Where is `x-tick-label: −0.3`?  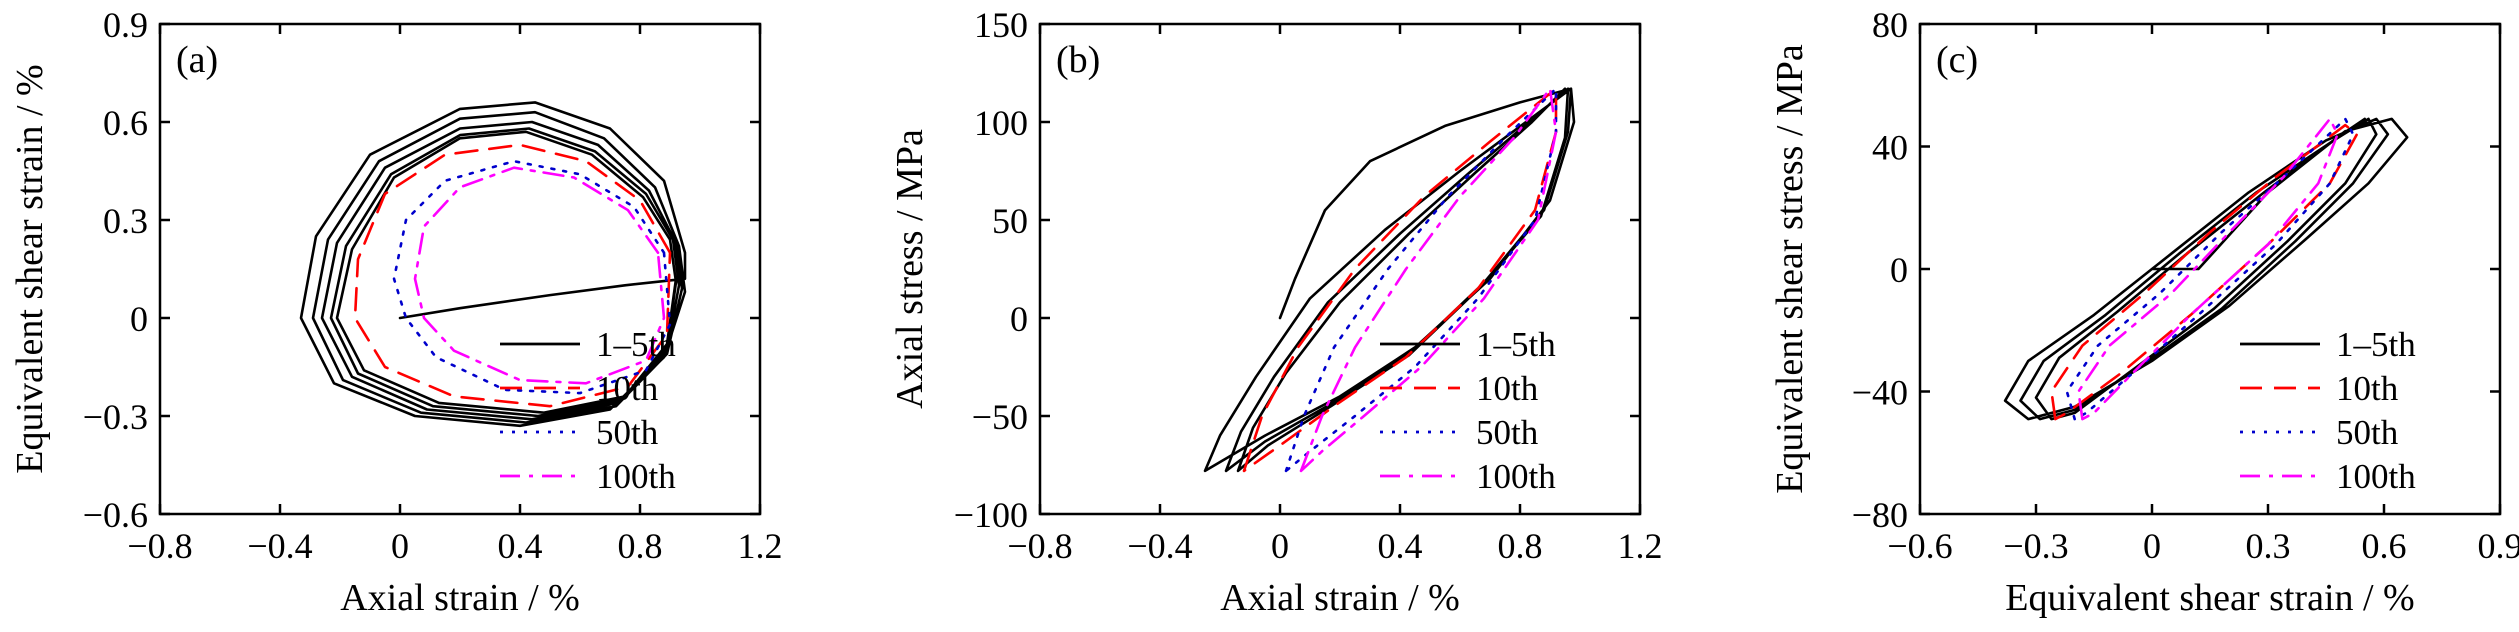
x-tick-label: −0.3 is located at coordinates (2035, 546).